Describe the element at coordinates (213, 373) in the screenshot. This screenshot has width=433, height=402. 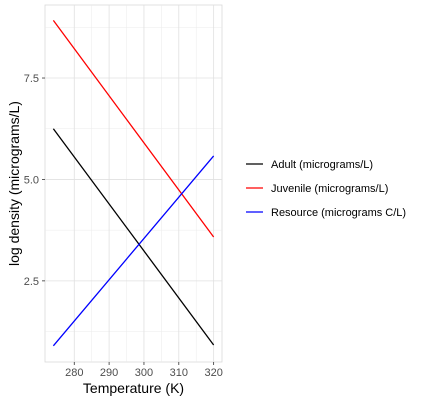
I see `x-tick-label: 320` at that location.